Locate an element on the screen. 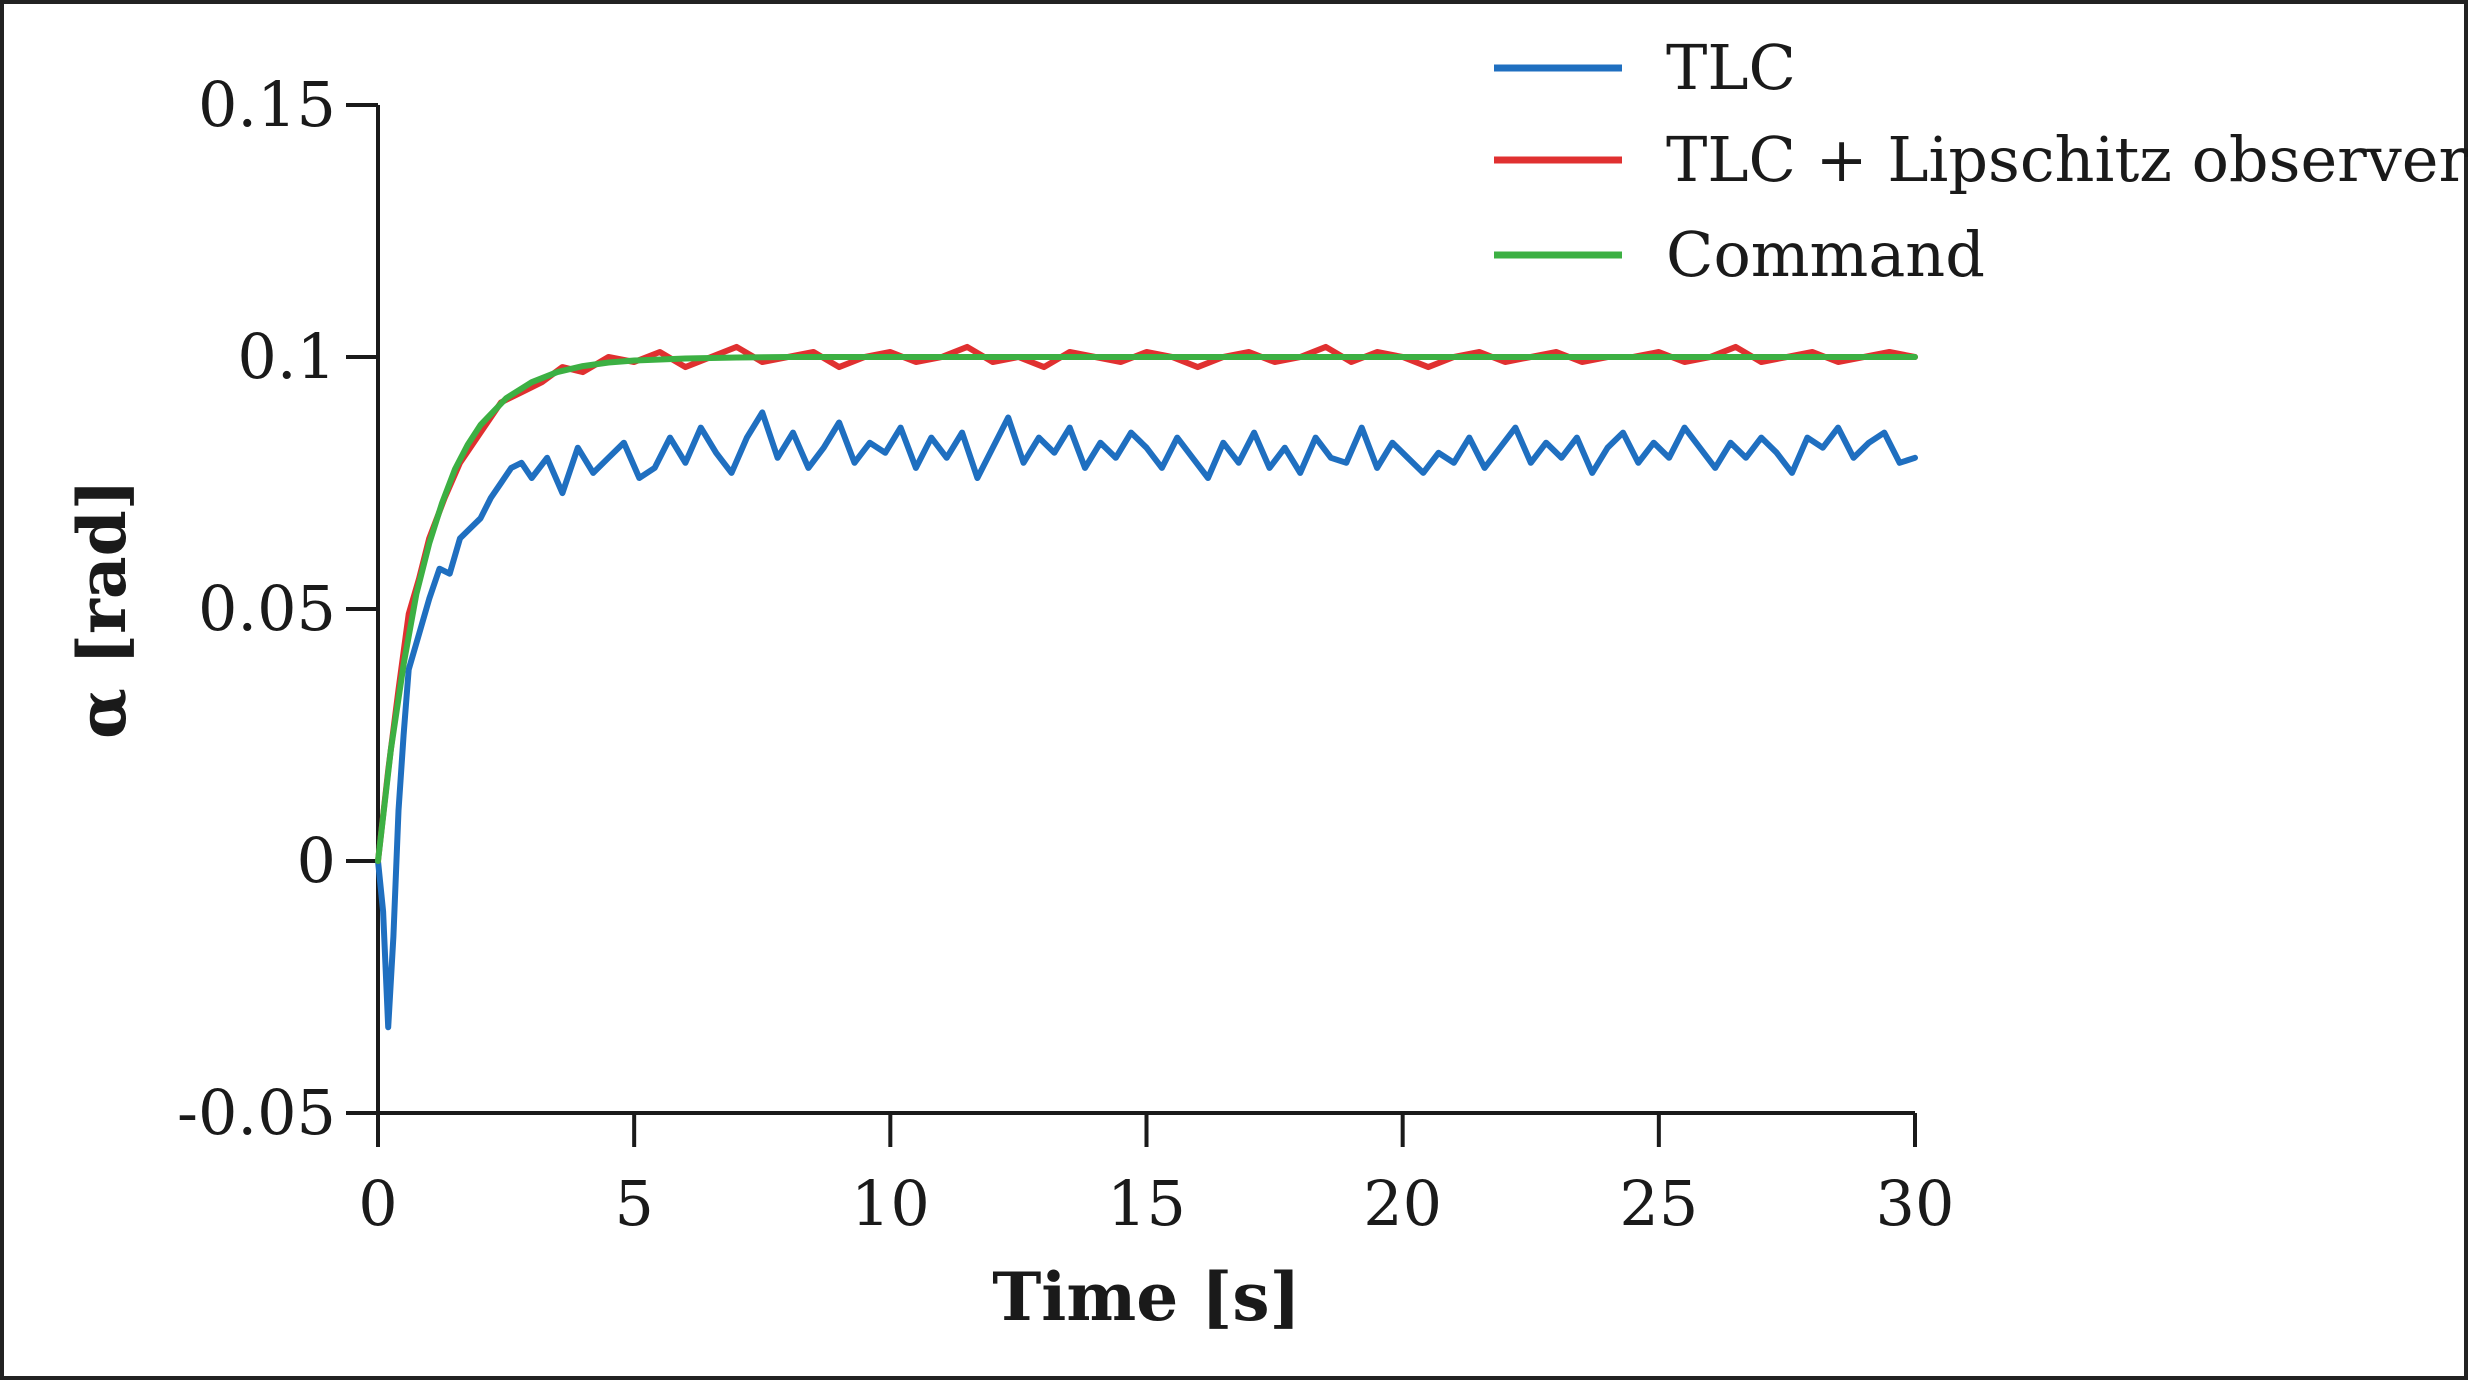  y-tick-label: 0.05 is located at coordinates (267, 608).